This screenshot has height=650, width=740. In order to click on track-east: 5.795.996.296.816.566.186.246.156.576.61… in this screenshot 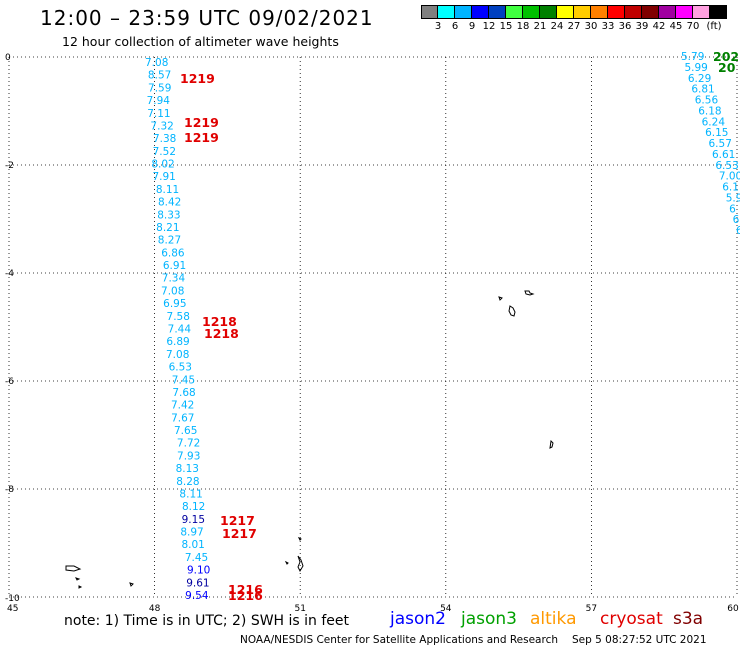, I will do `click(710, 144)`.